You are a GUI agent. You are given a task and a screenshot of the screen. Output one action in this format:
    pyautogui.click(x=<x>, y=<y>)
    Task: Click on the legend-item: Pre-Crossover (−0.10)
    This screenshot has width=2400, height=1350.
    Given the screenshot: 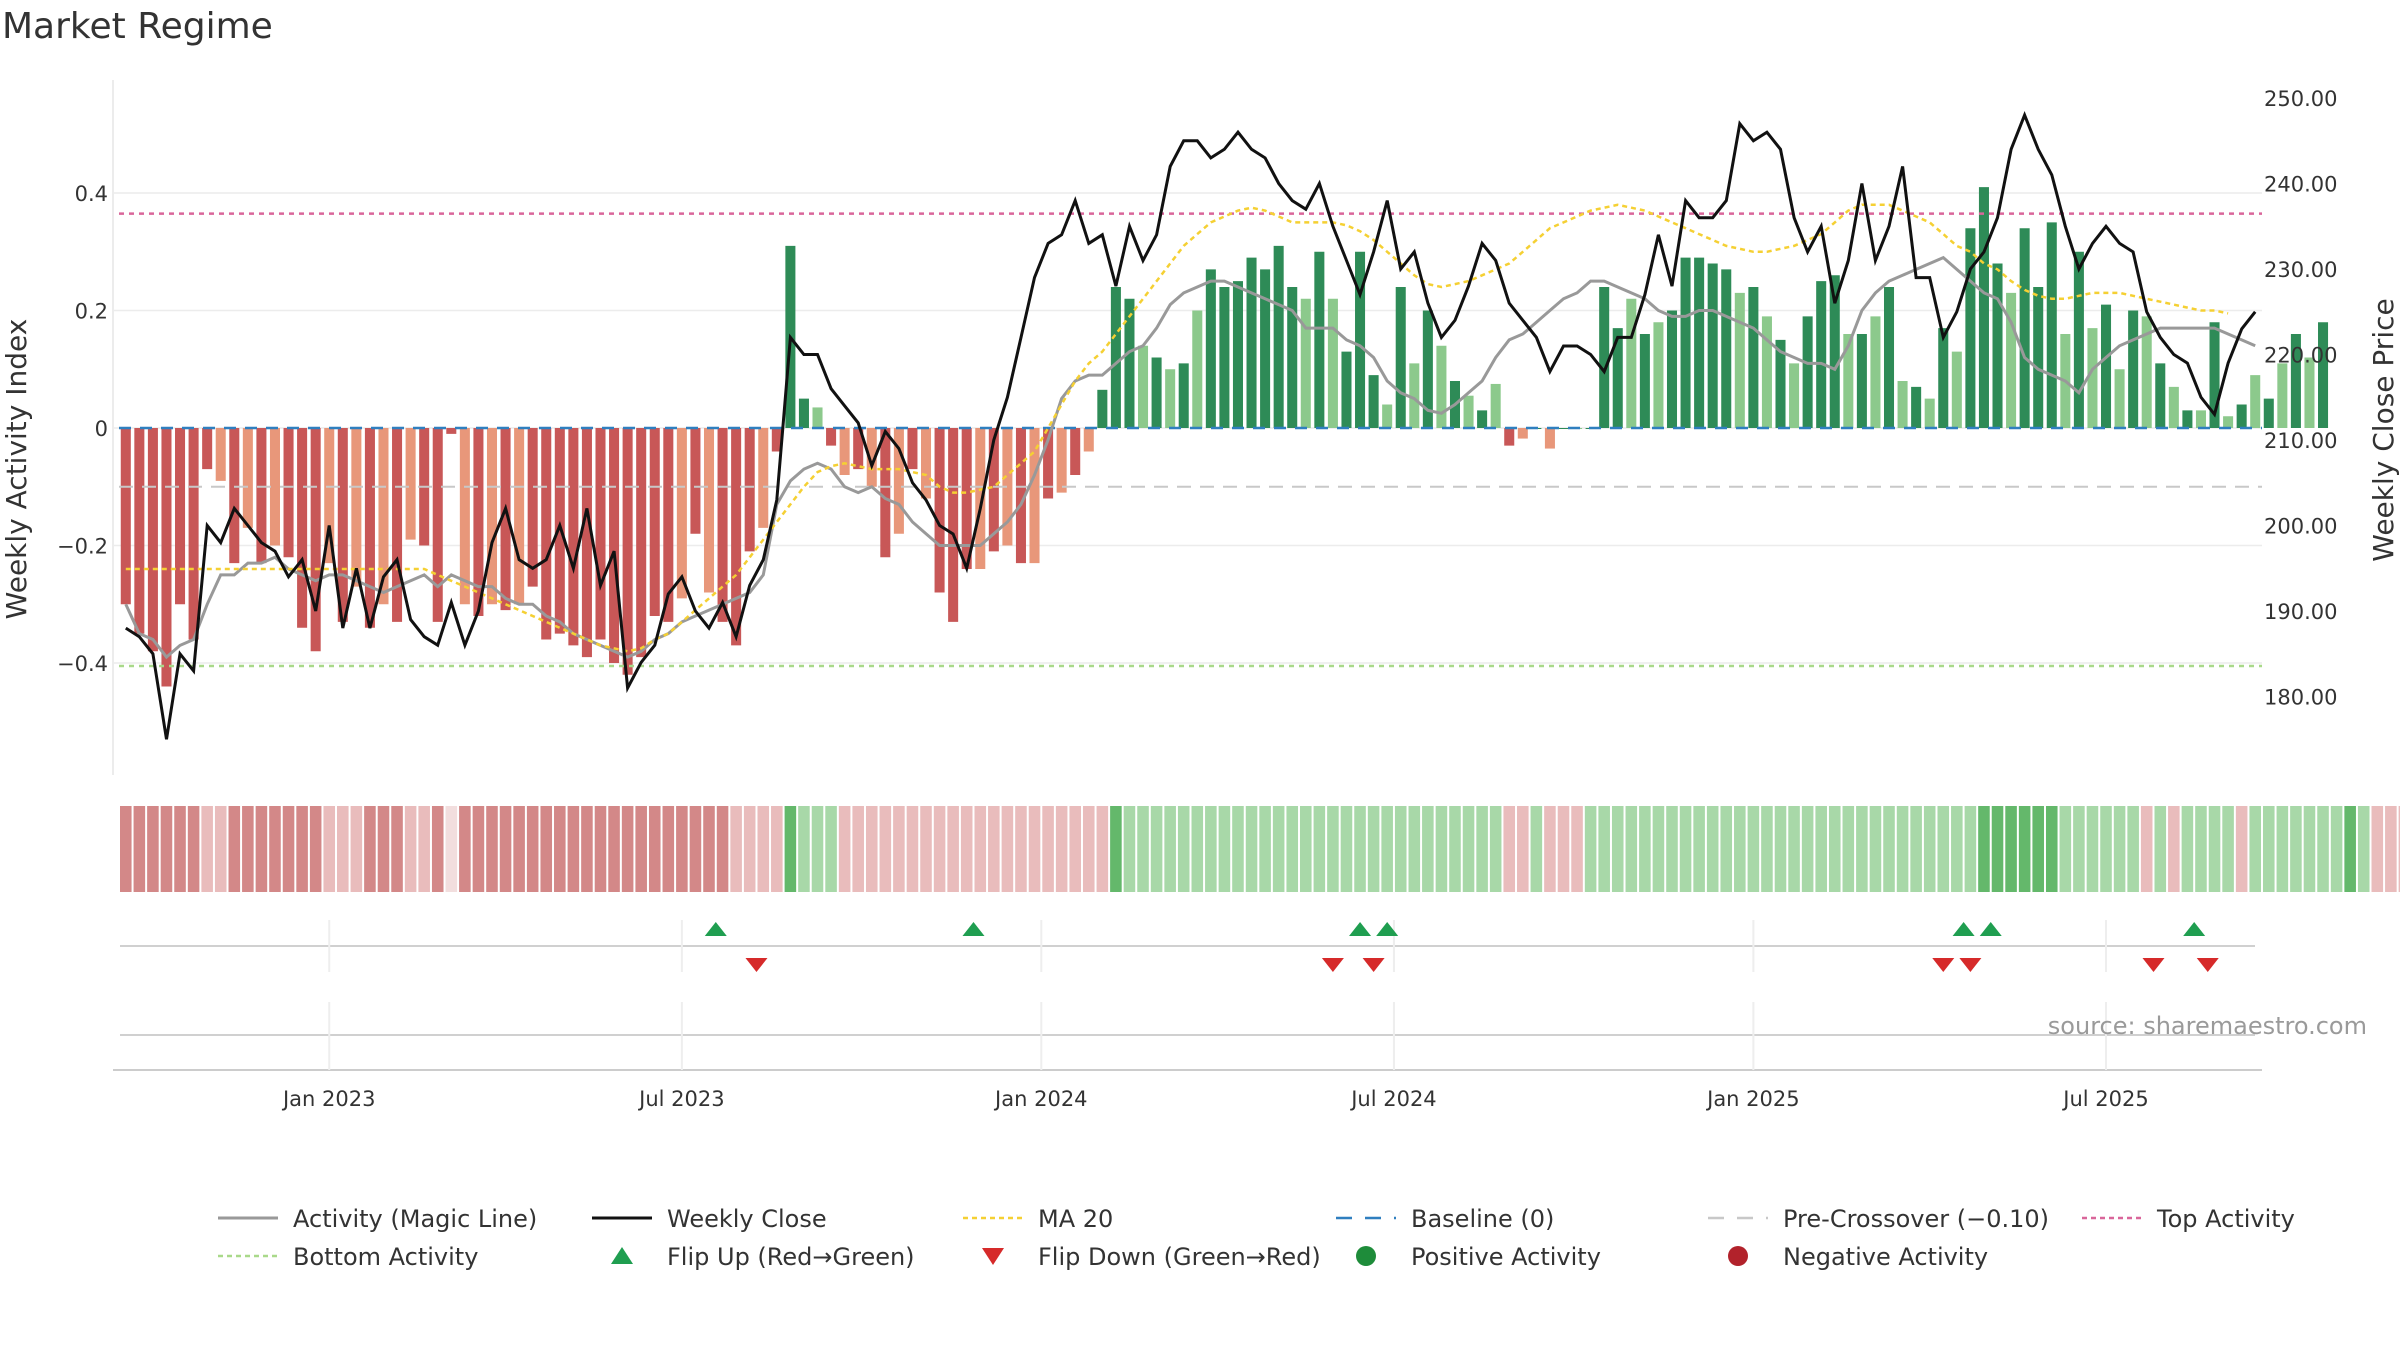 What is the action you would take?
    pyautogui.click(x=1878, y=1219)
    